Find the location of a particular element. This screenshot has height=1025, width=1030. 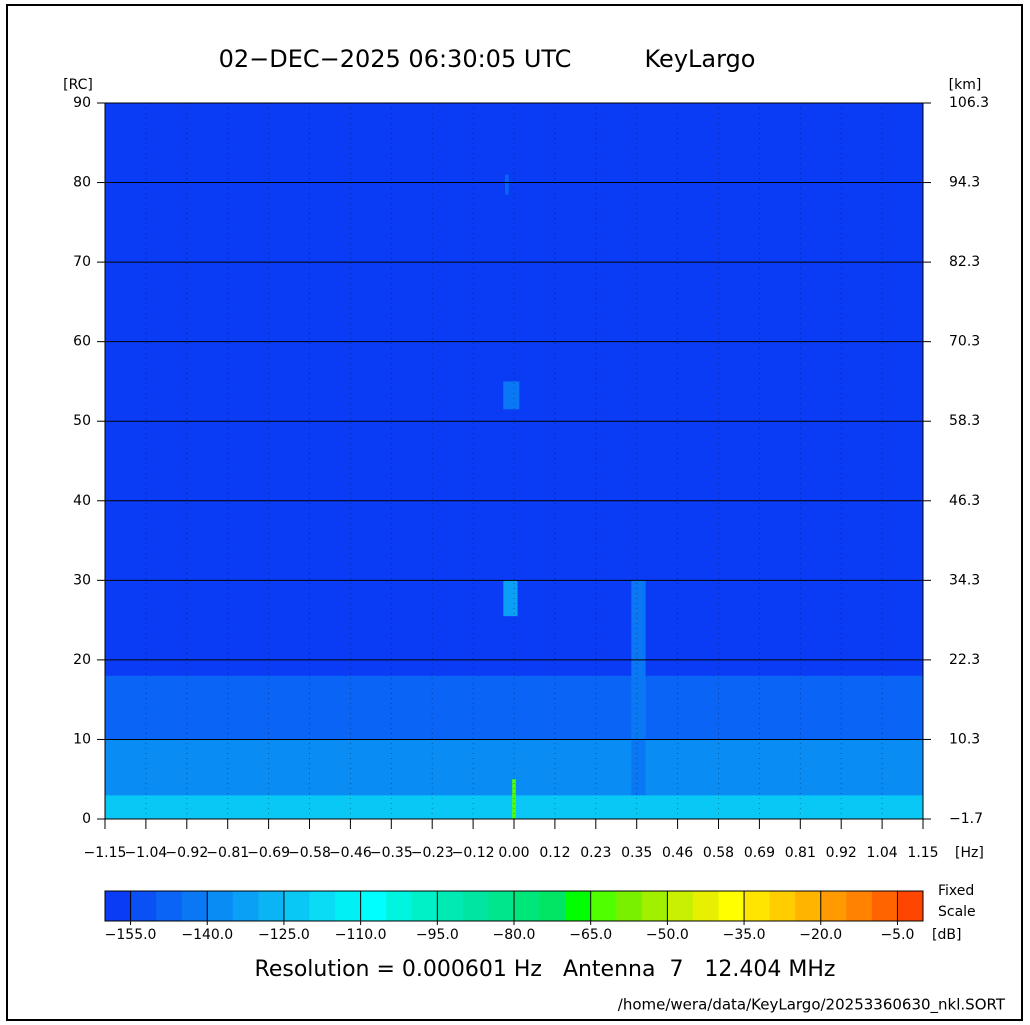

y2-tick-label: 70.3 is located at coordinates (964, 342).